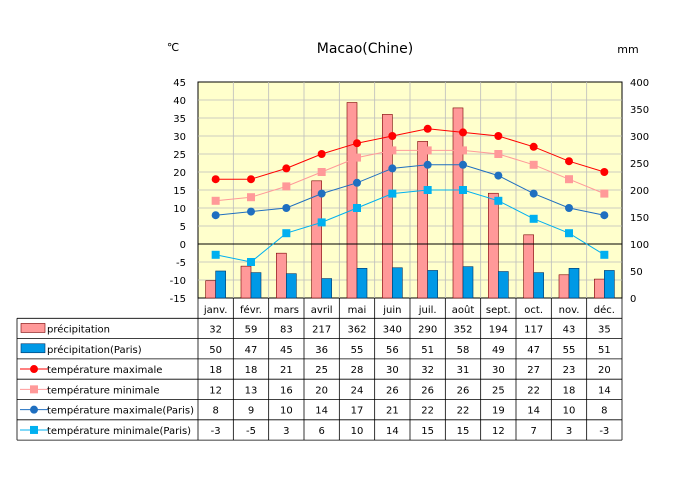  I want to click on table-cell: 17, so click(357, 411).